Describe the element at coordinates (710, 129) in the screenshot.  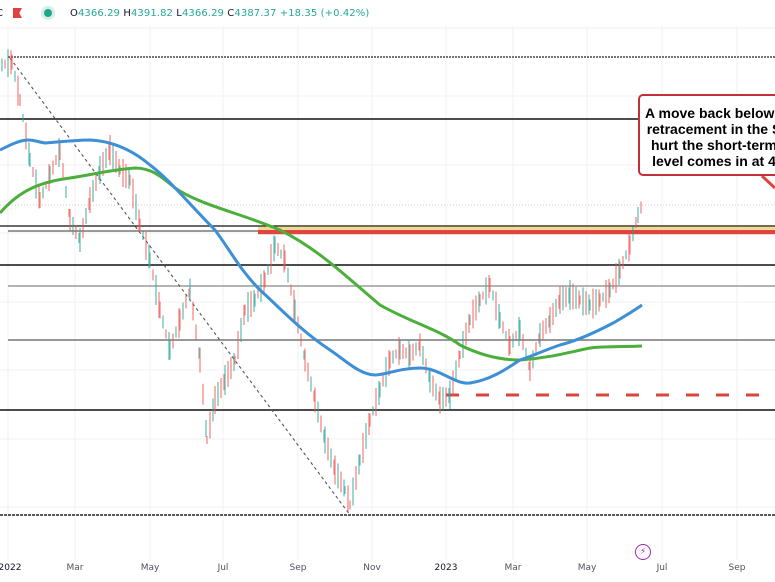
I see `annotation-line-2: retracement in the S` at that location.